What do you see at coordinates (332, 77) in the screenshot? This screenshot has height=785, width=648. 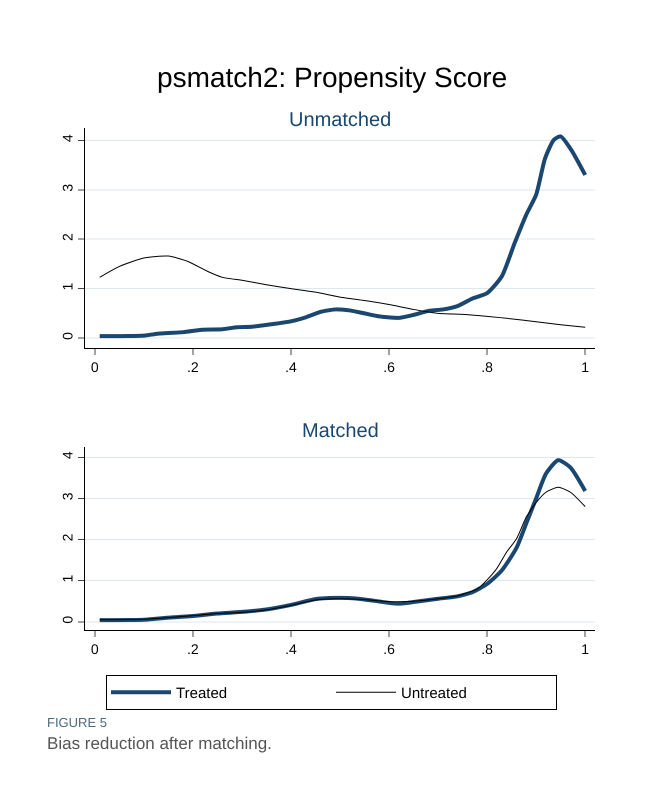 I see `chart-title: psmatch2: Propensity Score` at bounding box center [332, 77].